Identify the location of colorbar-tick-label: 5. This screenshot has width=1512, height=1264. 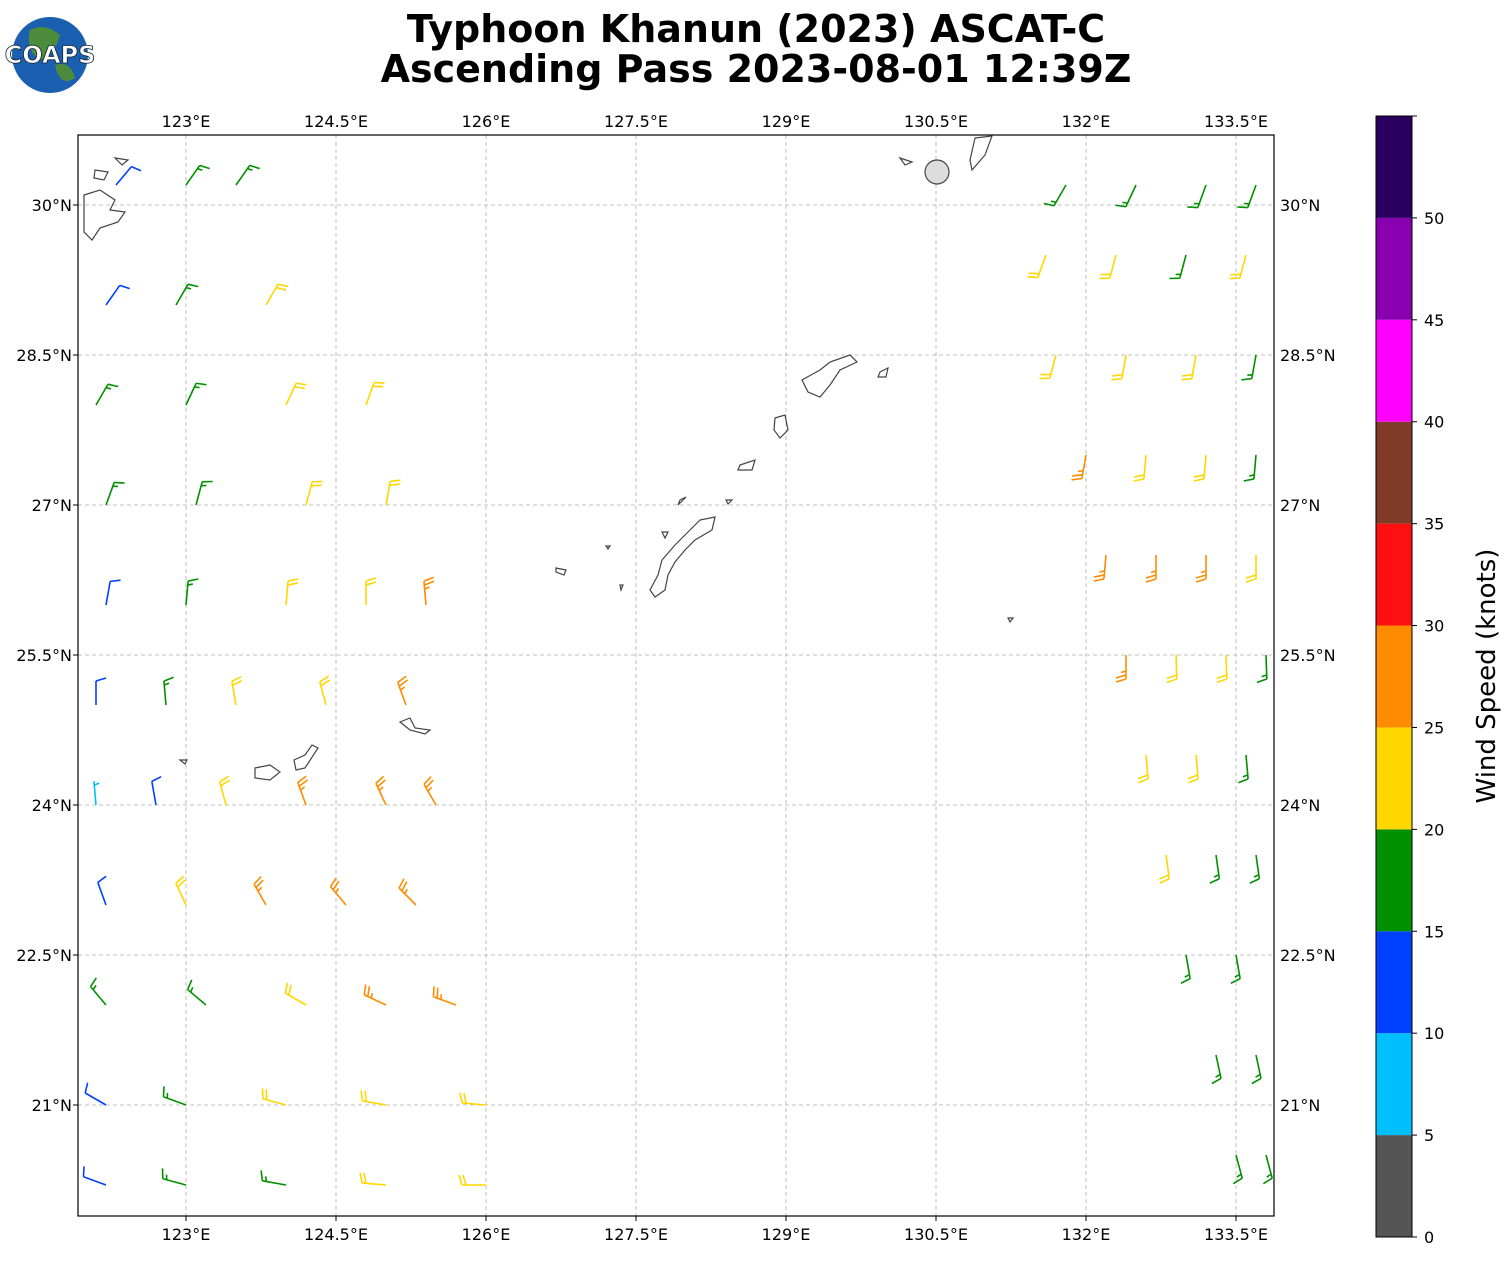
(1429, 1135).